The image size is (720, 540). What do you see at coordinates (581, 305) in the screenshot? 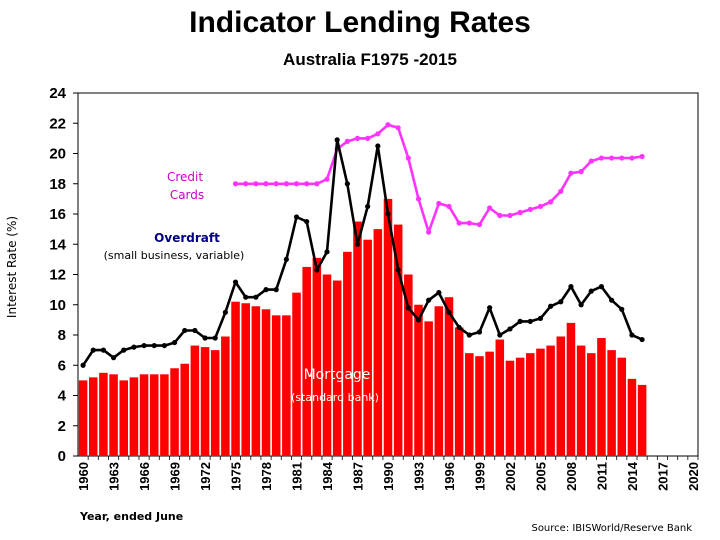
I see `overdraft-point-2009` at bounding box center [581, 305].